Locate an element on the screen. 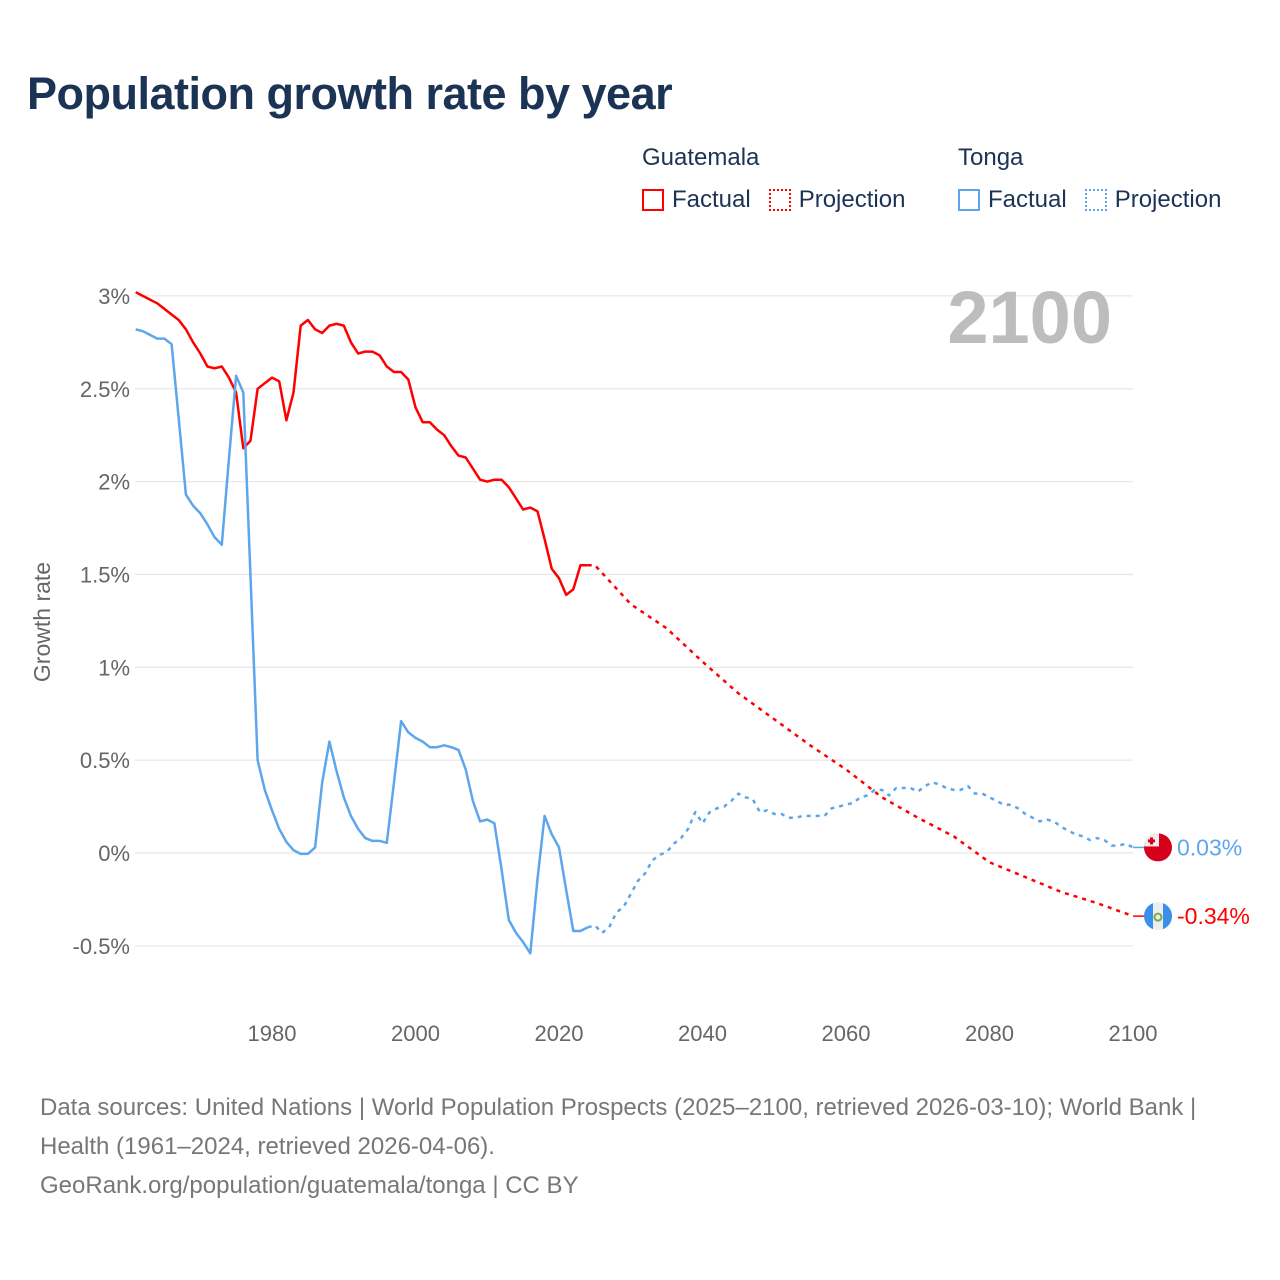  x-tick-label: 2080 is located at coordinates (989, 1033).